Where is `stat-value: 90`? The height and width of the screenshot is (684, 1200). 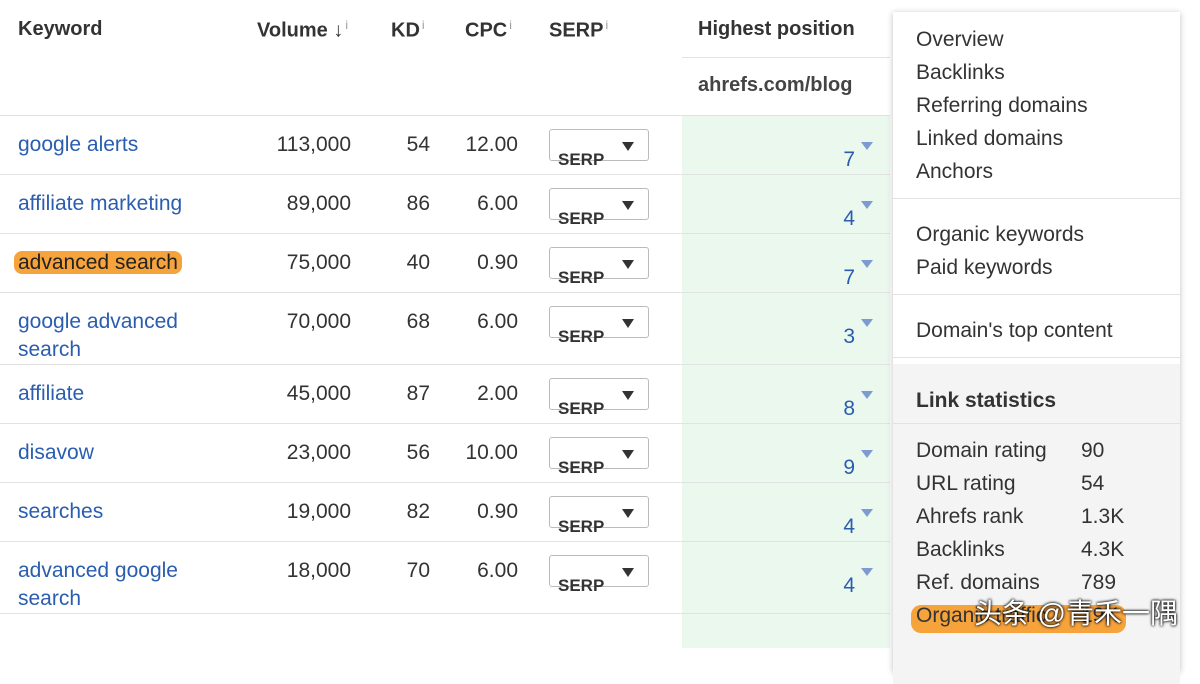
stat-value: 90 is located at coordinates (1093, 450).